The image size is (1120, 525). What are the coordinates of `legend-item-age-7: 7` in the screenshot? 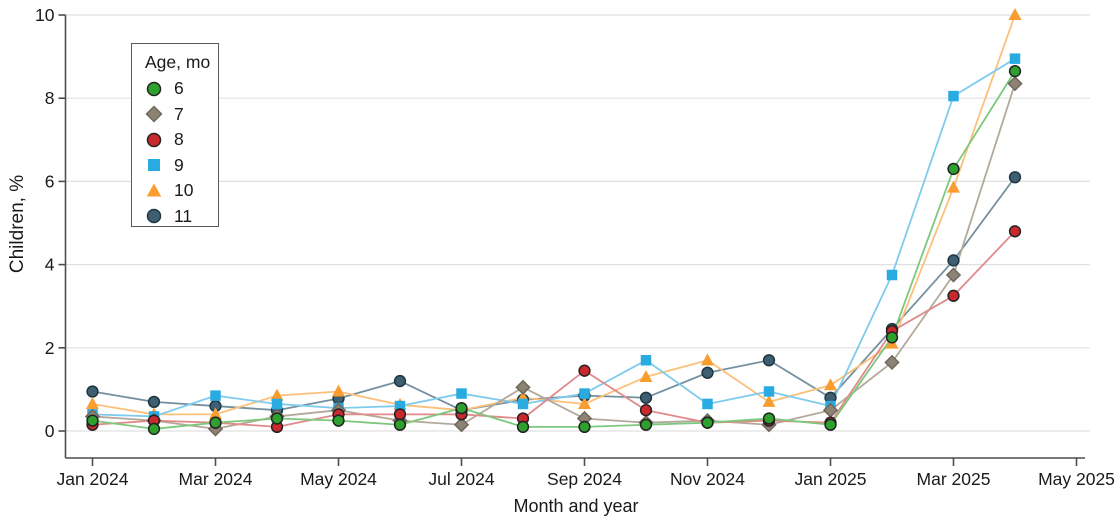 It's located at (181, 115).